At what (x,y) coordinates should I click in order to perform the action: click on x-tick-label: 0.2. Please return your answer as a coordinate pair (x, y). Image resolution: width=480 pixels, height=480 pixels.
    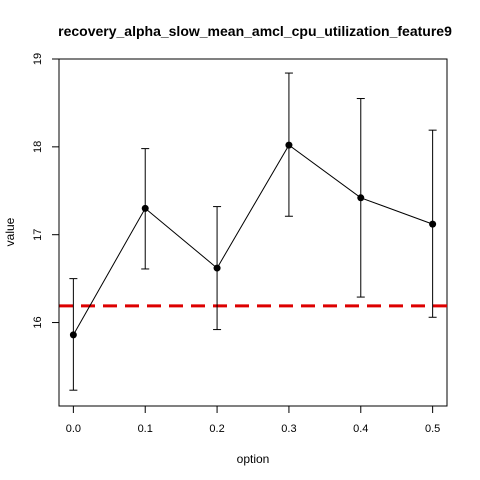
    Looking at the image, I should click on (216, 429).